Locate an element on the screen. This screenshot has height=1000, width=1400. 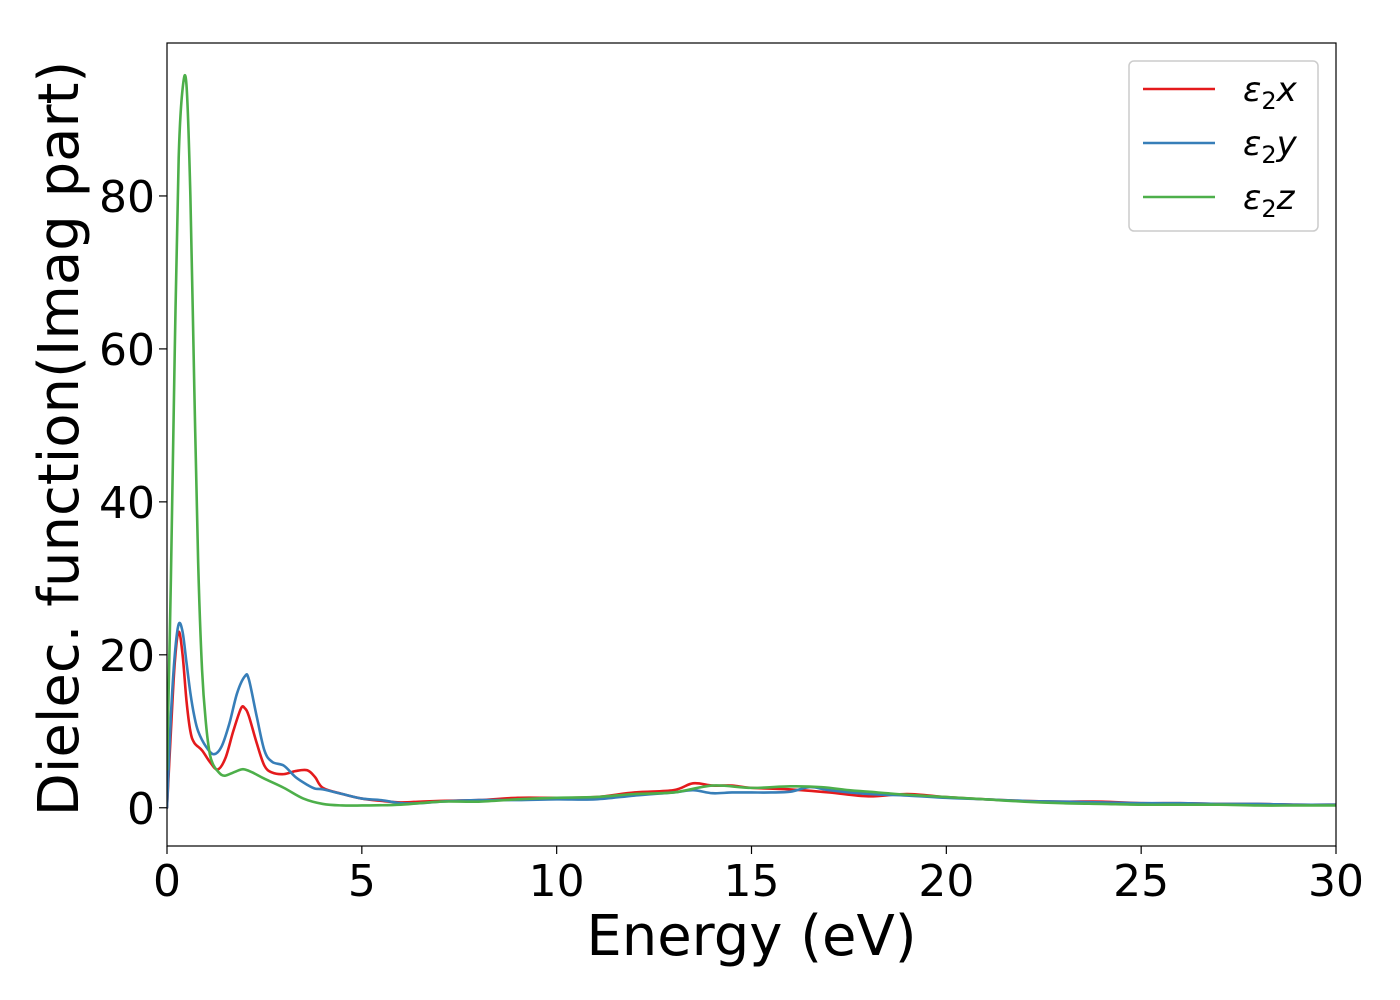
y-tick-label: 60 is located at coordinates (127, 350).